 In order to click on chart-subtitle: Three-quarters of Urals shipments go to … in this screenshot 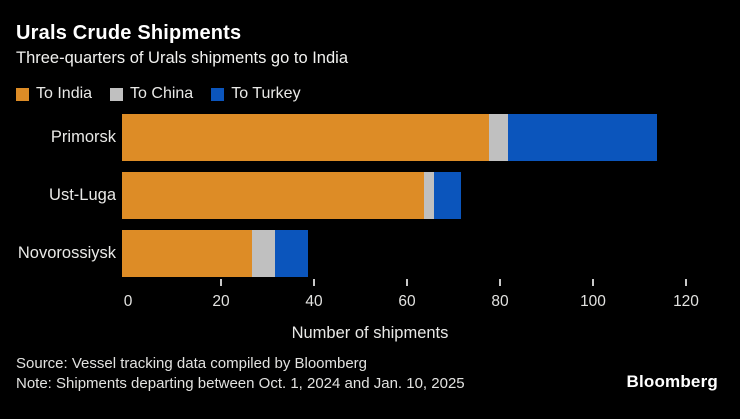, I will do `click(182, 58)`.